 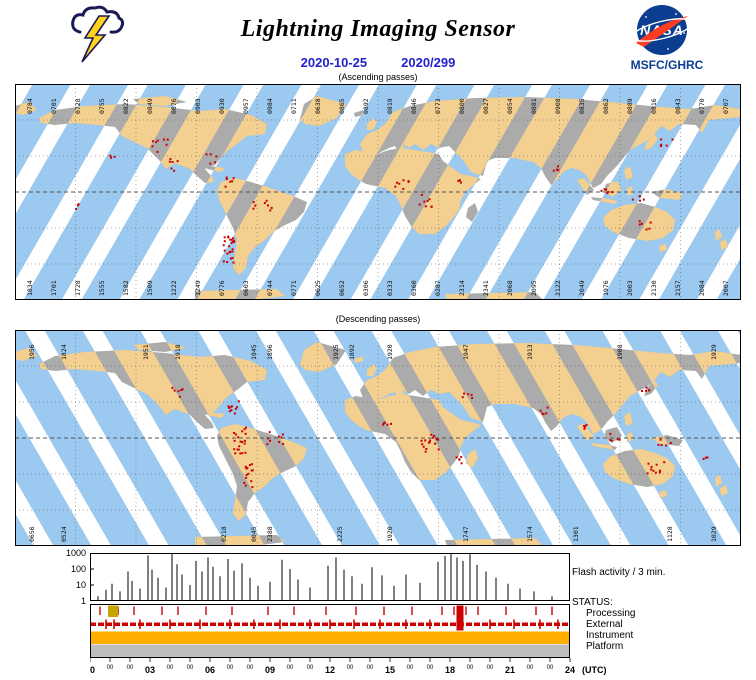 I want to click on svg-text: 0892, so click(x=366, y=106).